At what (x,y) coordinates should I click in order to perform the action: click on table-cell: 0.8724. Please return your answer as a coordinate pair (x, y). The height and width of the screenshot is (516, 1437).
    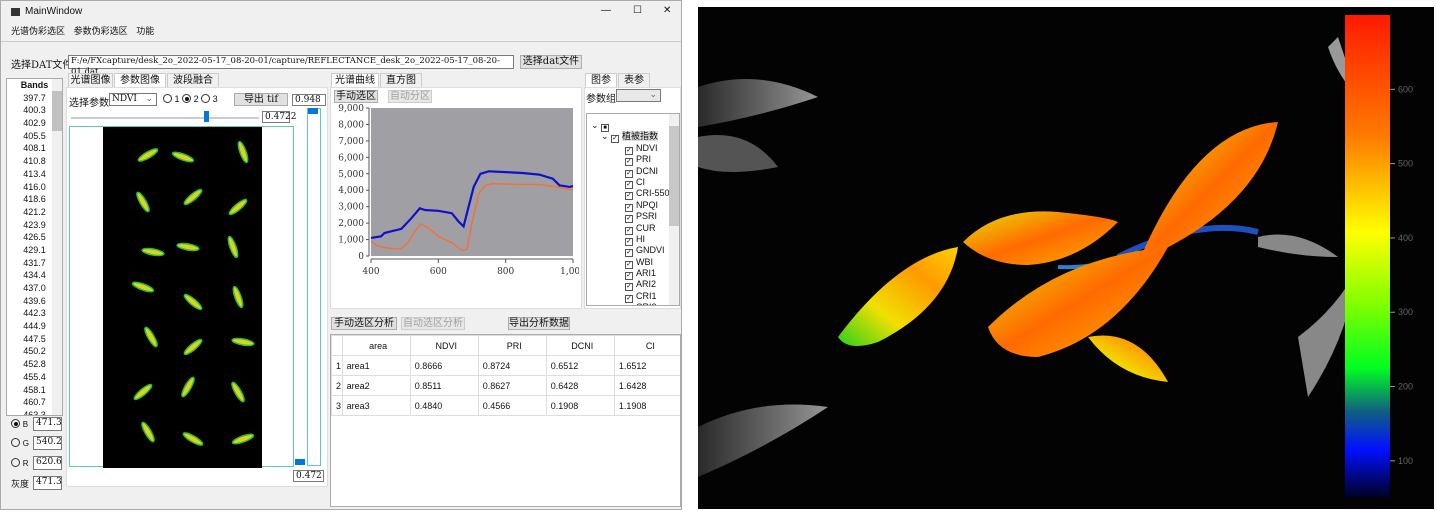
    Looking at the image, I should click on (512, 365).